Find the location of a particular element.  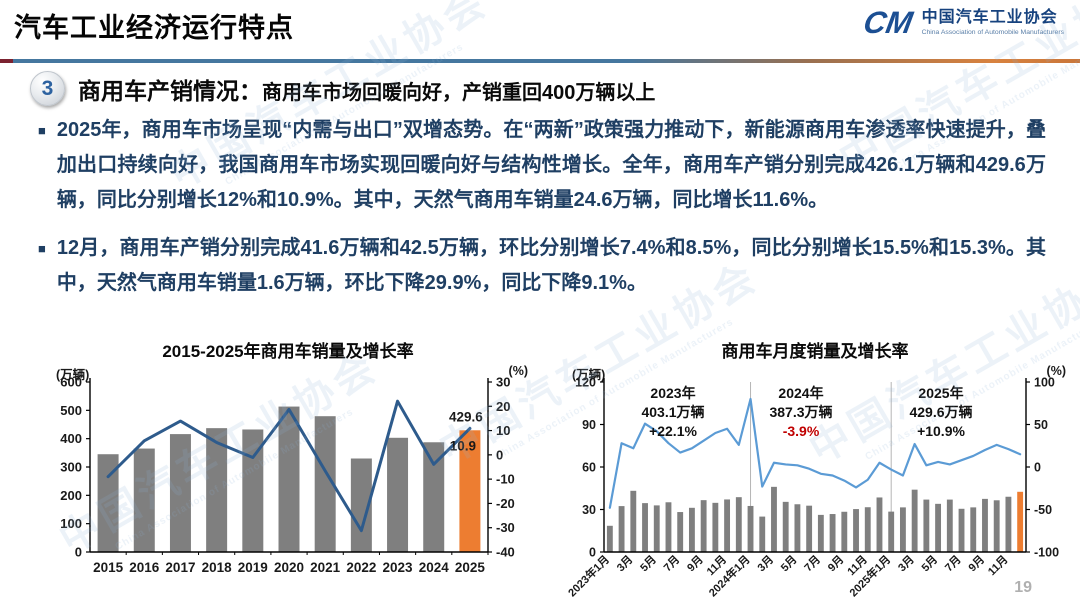

svg-text: 2025 is located at coordinates (470, 567).